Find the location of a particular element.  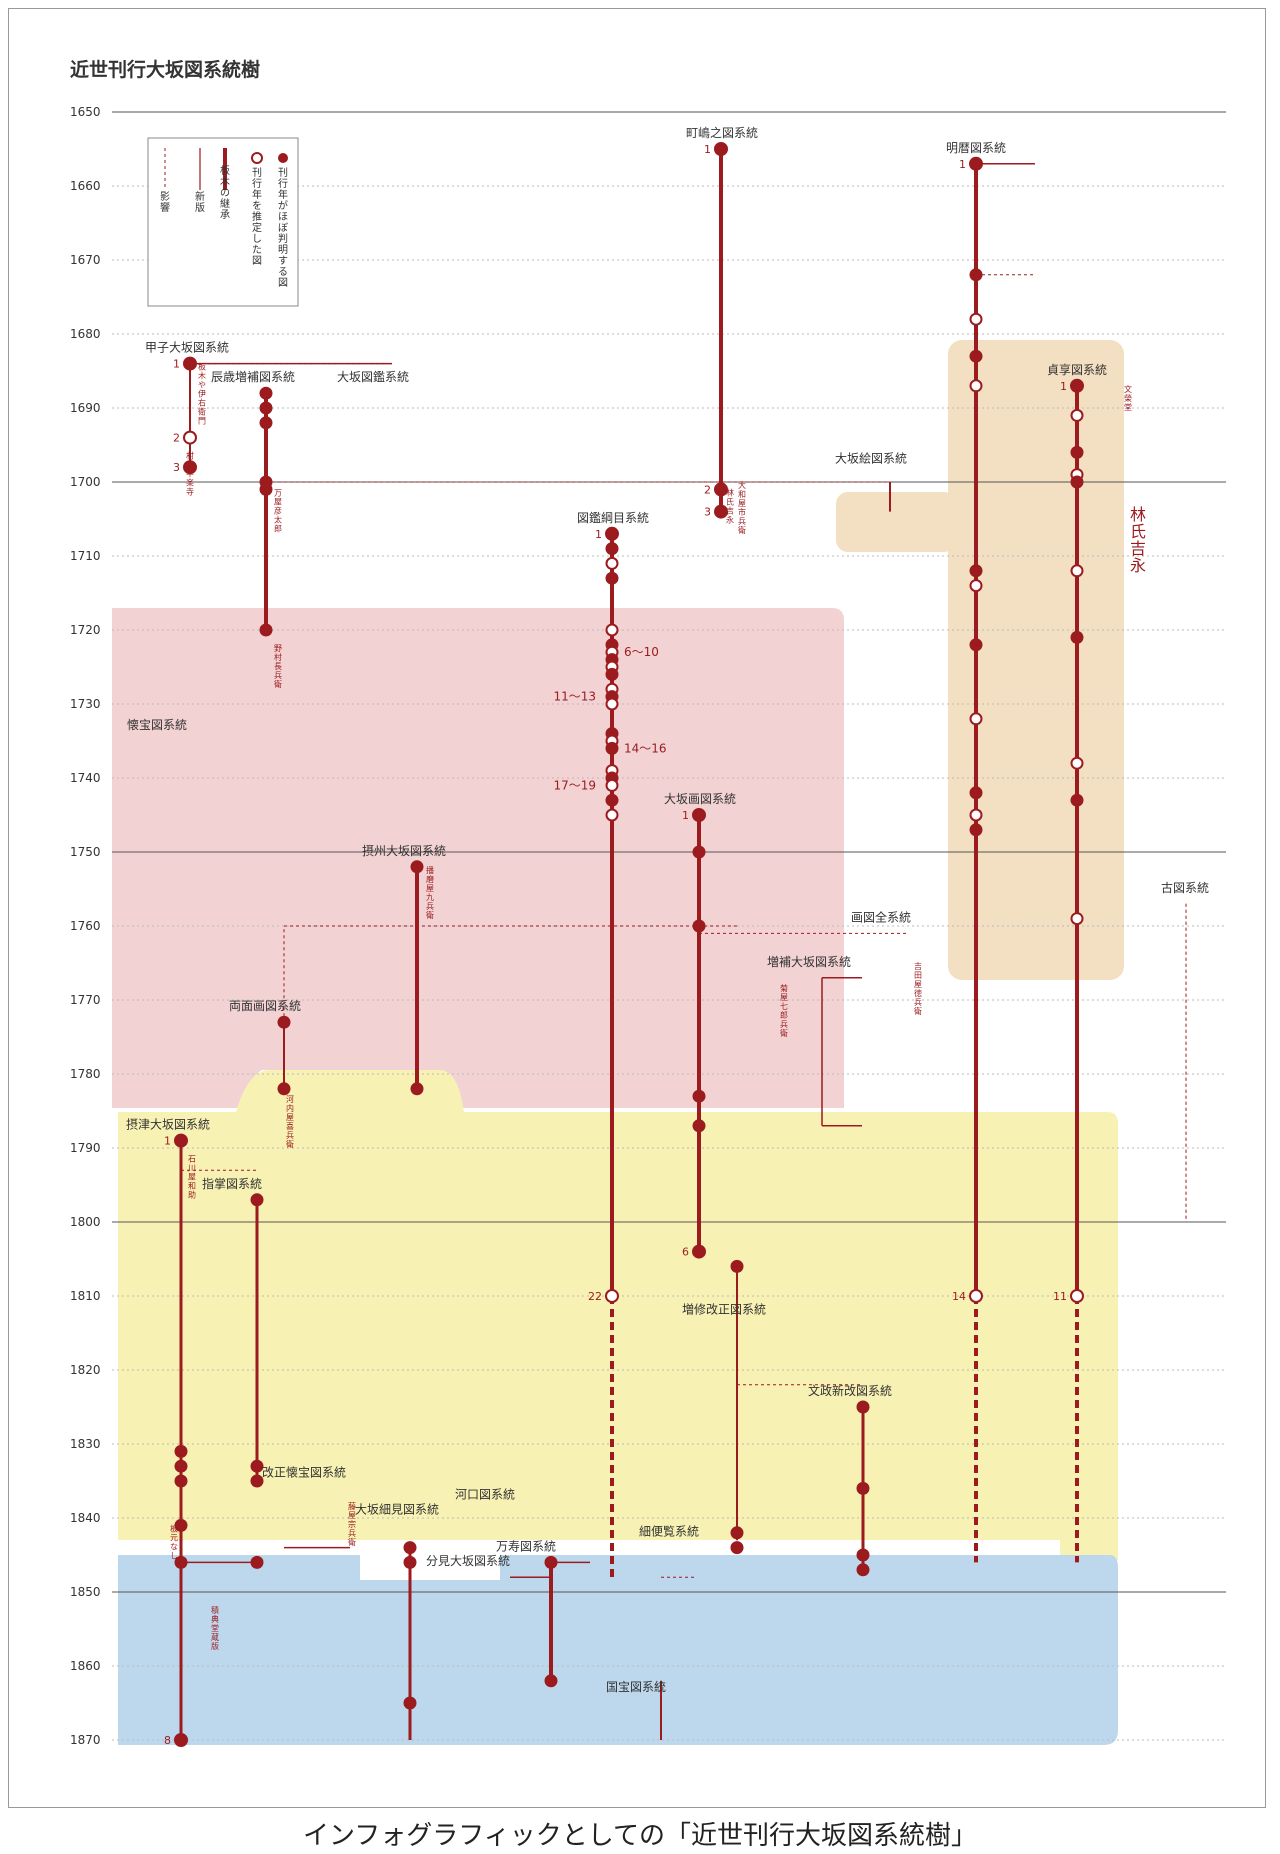

publisher-char: た is located at coordinates (257, 250).